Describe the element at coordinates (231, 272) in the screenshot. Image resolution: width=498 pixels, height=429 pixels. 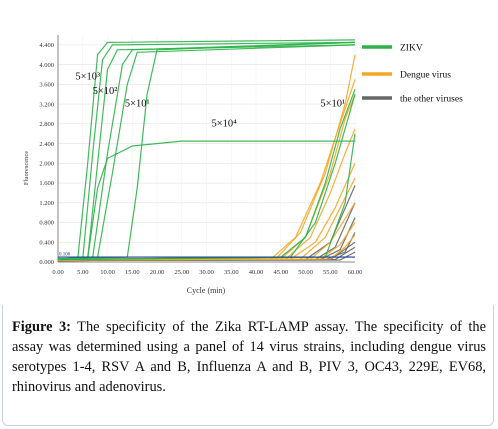
I see `x-tick-label: 35.00` at that location.